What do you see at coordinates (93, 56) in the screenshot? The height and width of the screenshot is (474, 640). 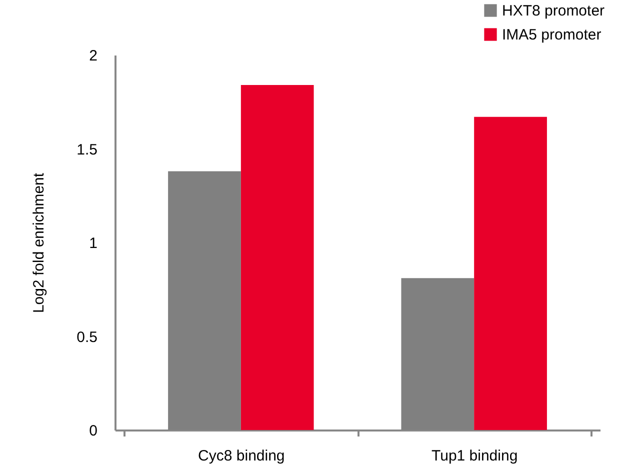 I see `y-tick-label: 2` at bounding box center [93, 56].